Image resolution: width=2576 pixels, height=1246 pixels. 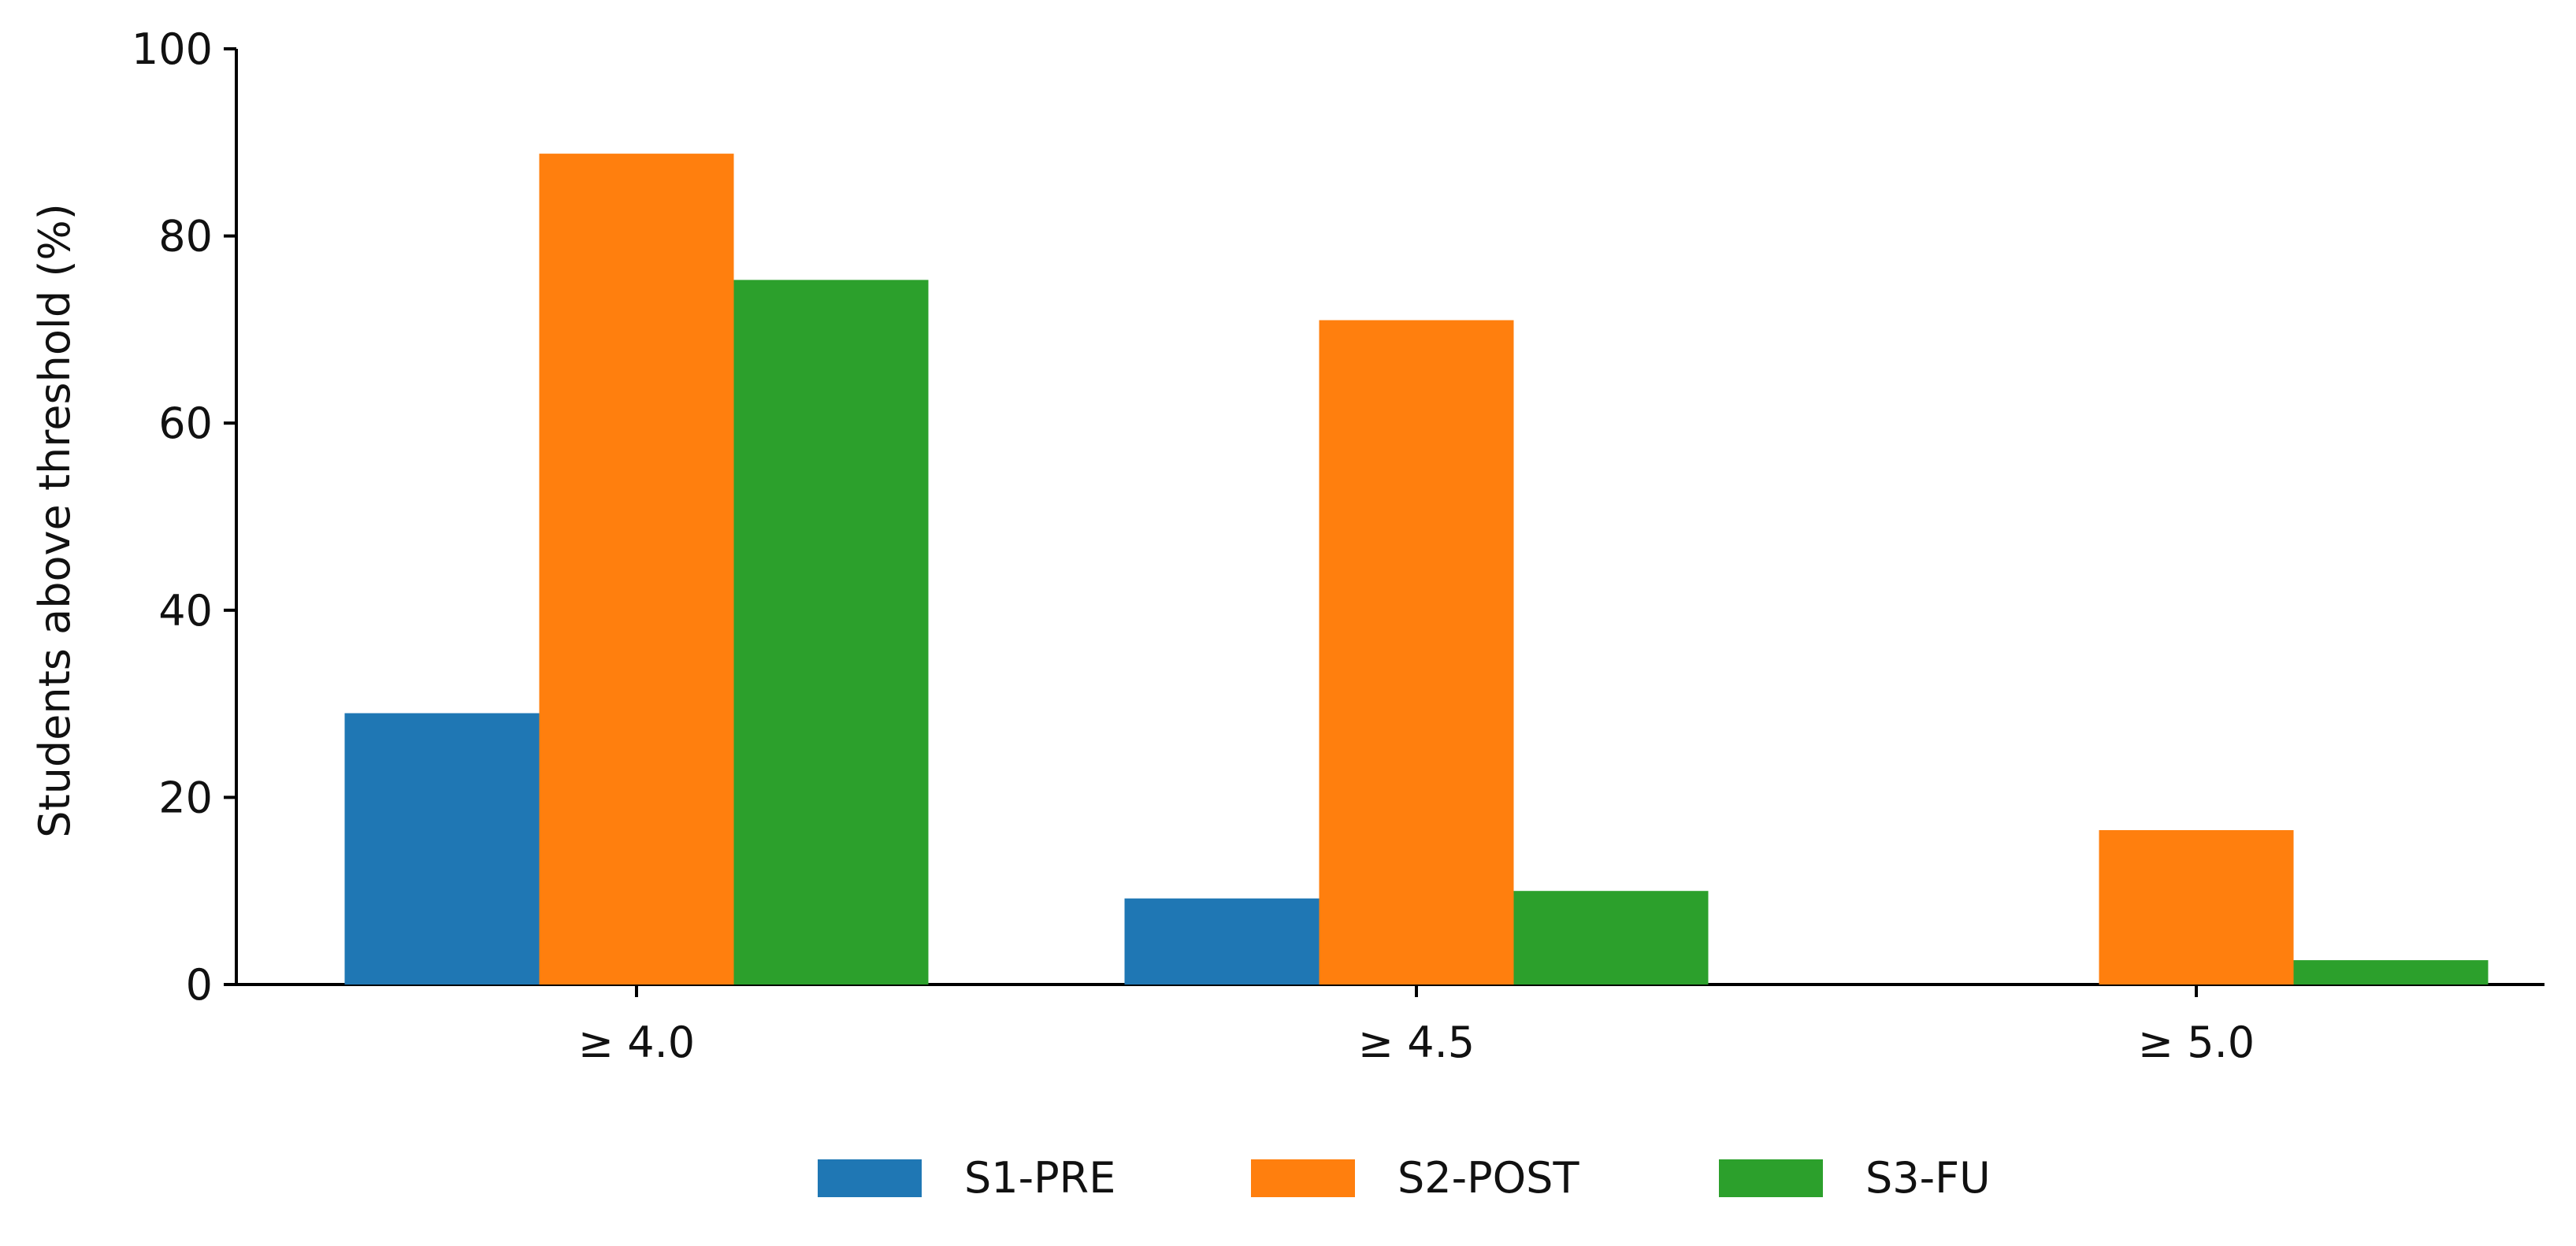 I want to click on y-tick-label: 80, so click(x=185, y=236).